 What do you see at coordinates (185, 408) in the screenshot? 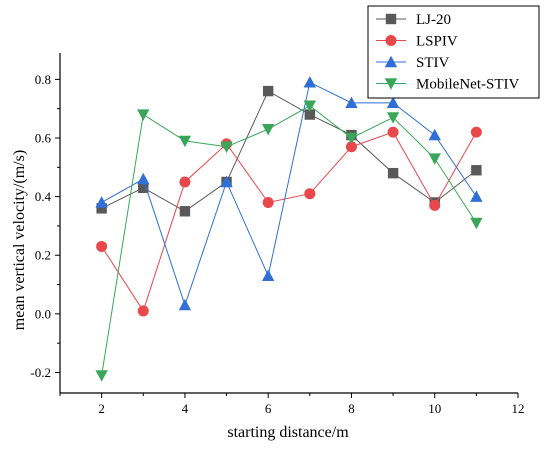
I see `x-tick-label: 4` at bounding box center [185, 408].